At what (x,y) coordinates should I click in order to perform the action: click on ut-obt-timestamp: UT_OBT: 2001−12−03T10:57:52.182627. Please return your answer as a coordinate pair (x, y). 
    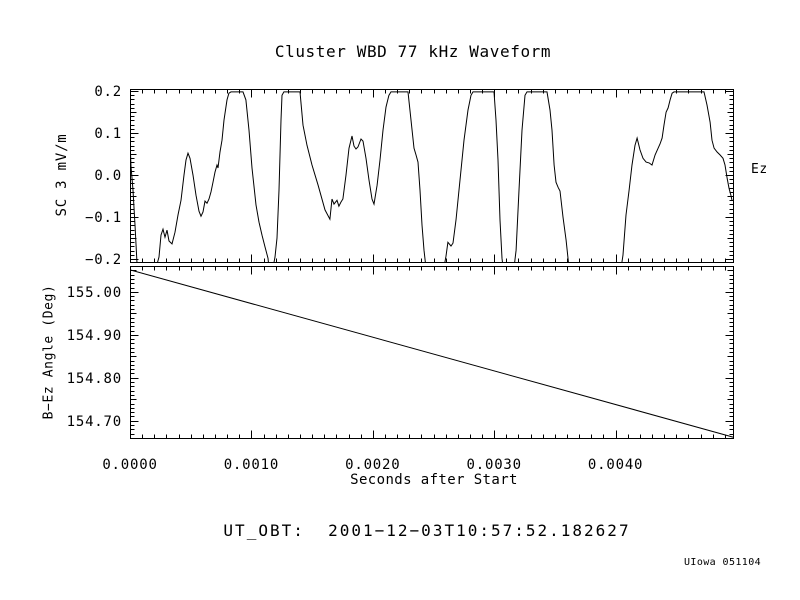
    Looking at the image, I should click on (427, 530).